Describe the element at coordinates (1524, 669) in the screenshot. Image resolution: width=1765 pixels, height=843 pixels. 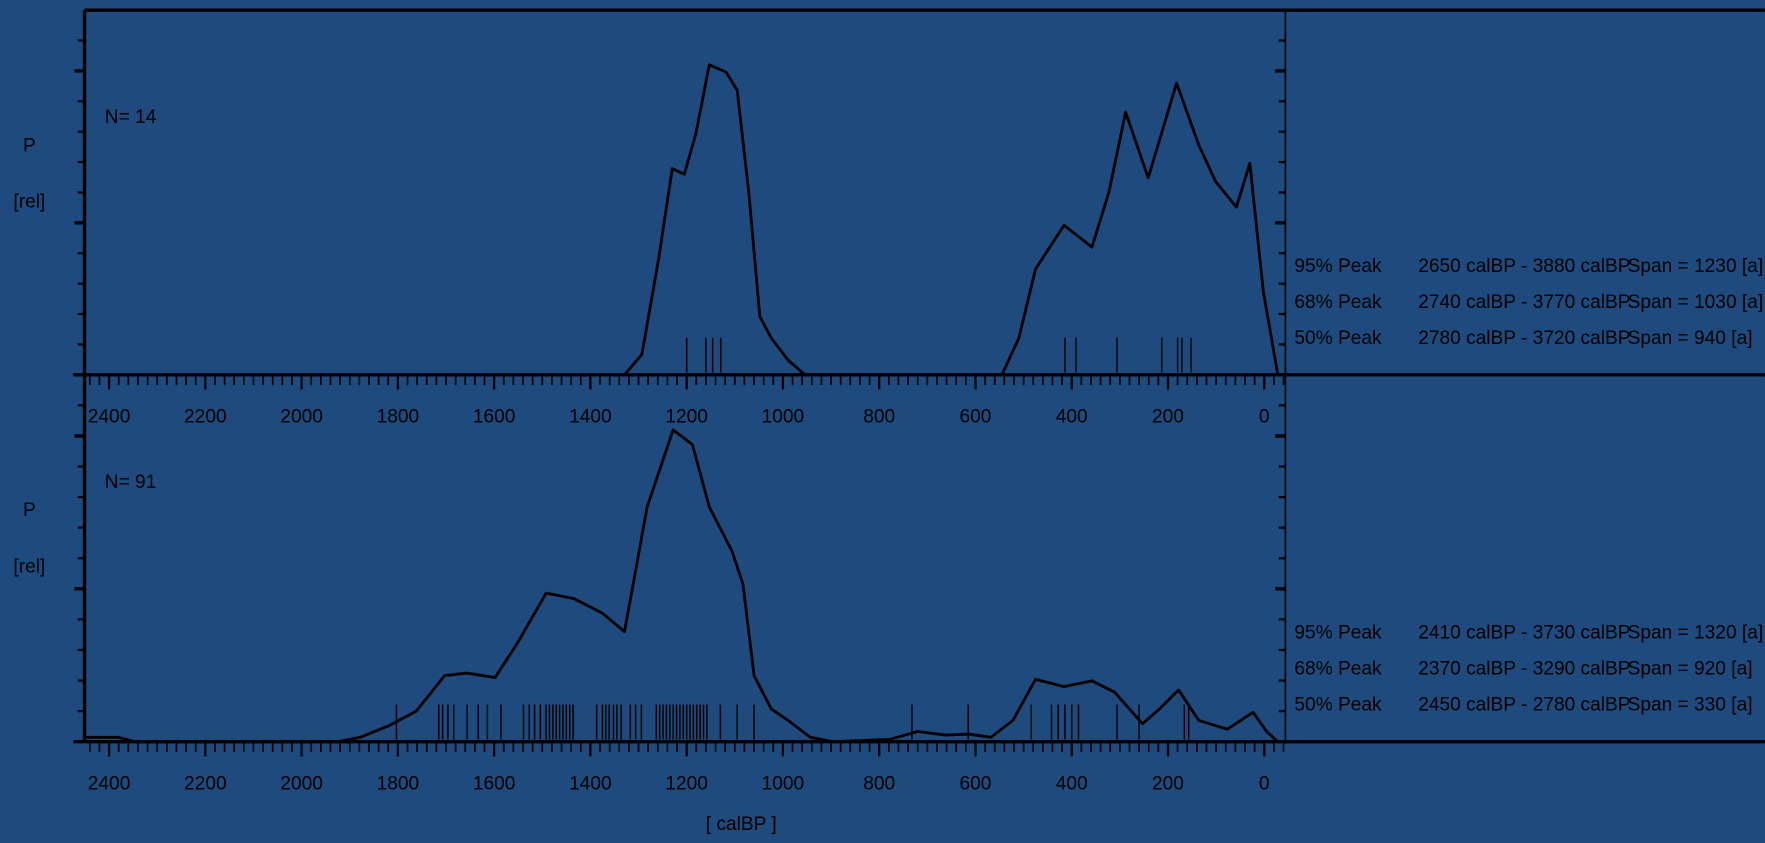
I see `peak-range-text: 2370 calBP - 3290 calBP` at that location.